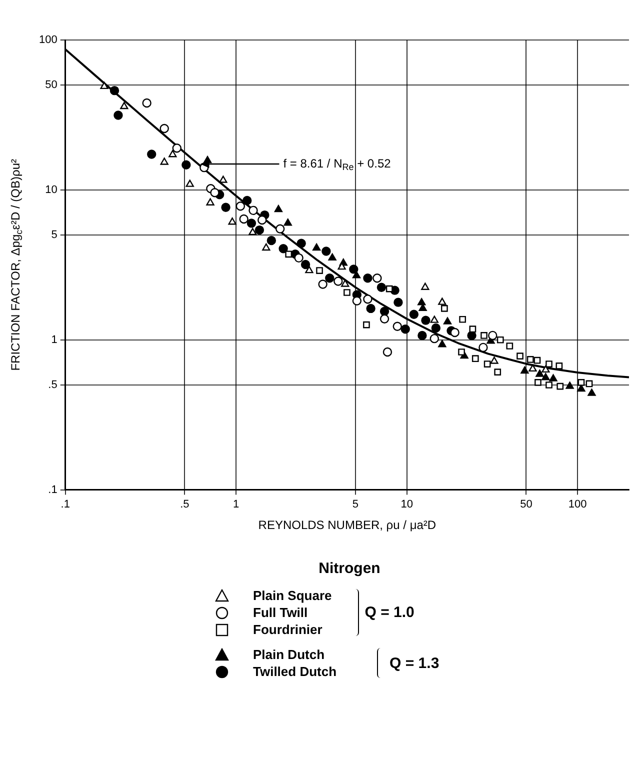 The image size is (639, 759). What do you see at coordinates (292, 595) in the screenshot?
I see `legend-label: Plain Square` at bounding box center [292, 595].